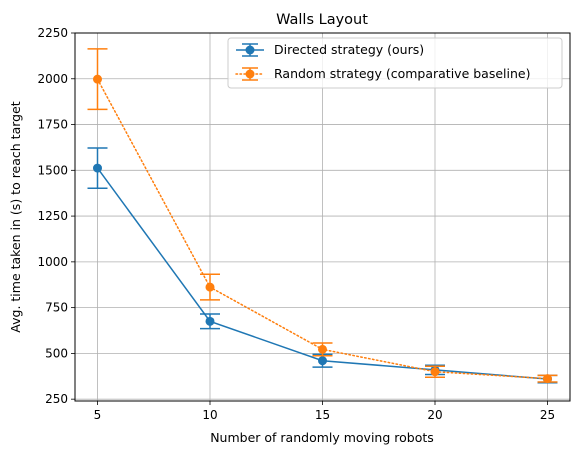 The width and height of the screenshot is (580, 455). What do you see at coordinates (52, 79) in the screenshot?
I see `y-tick-label: 2000` at bounding box center [52, 79].